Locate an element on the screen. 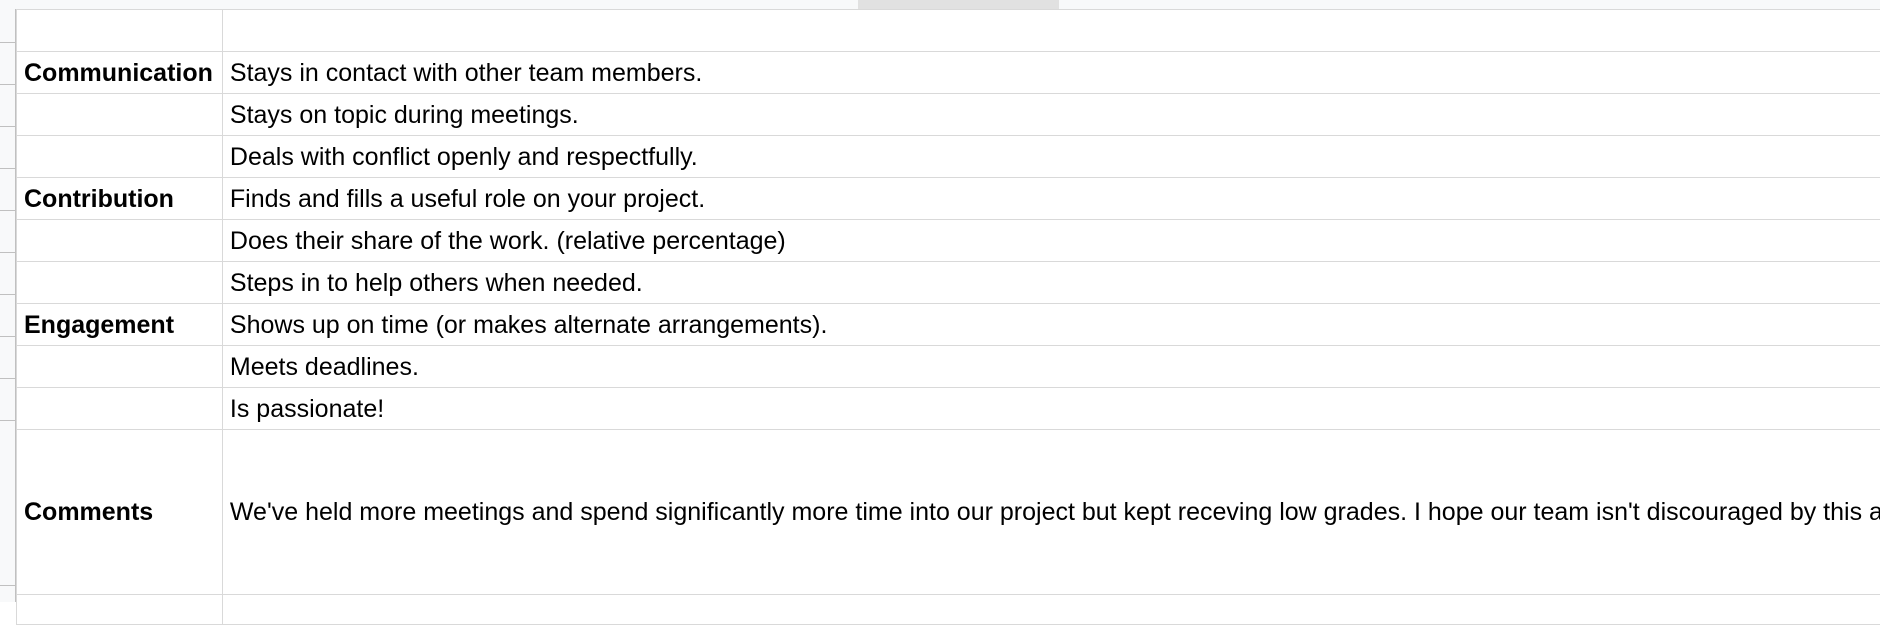 The image size is (1880, 625). criterion-label: Steps in to help others when needed. is located at coordinates (1051, 283).